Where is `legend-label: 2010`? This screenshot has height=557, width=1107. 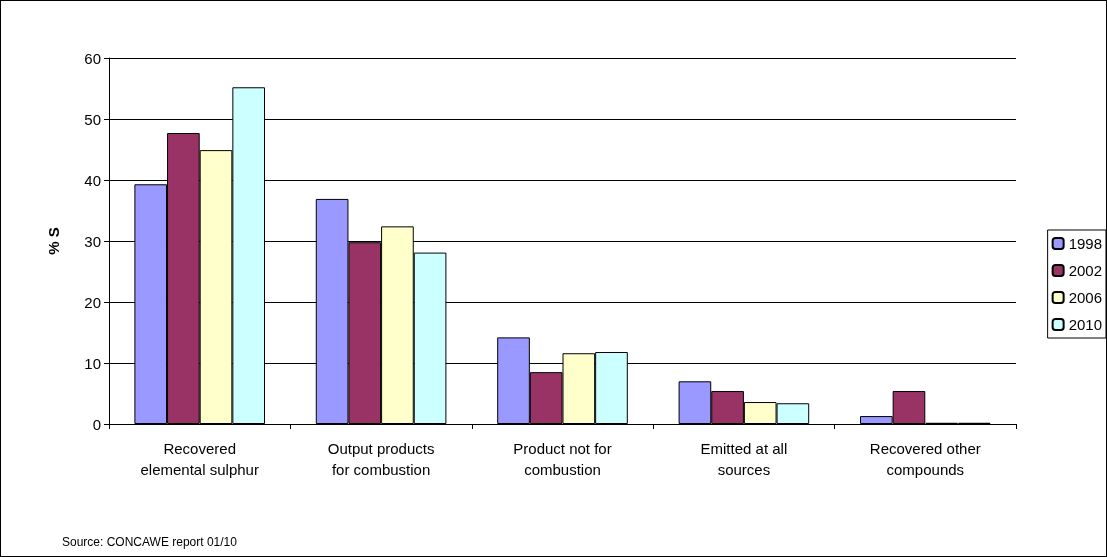
legend-label: 2010 is located at coordinates (1085, 324).